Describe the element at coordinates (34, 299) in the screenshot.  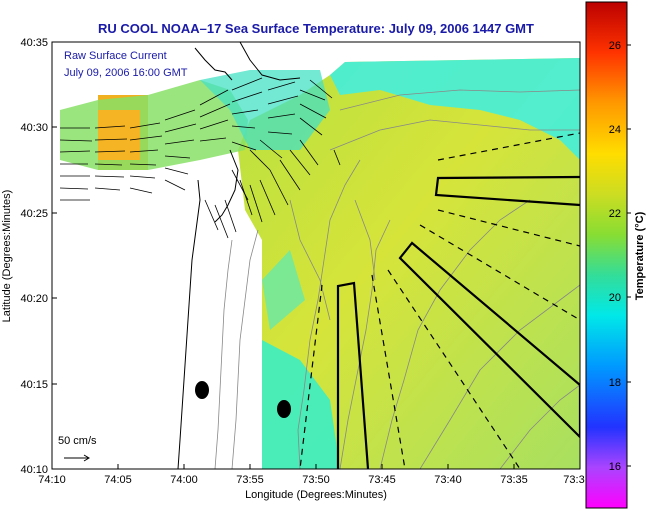
I see `y-tick-label: 40:20` at that location.